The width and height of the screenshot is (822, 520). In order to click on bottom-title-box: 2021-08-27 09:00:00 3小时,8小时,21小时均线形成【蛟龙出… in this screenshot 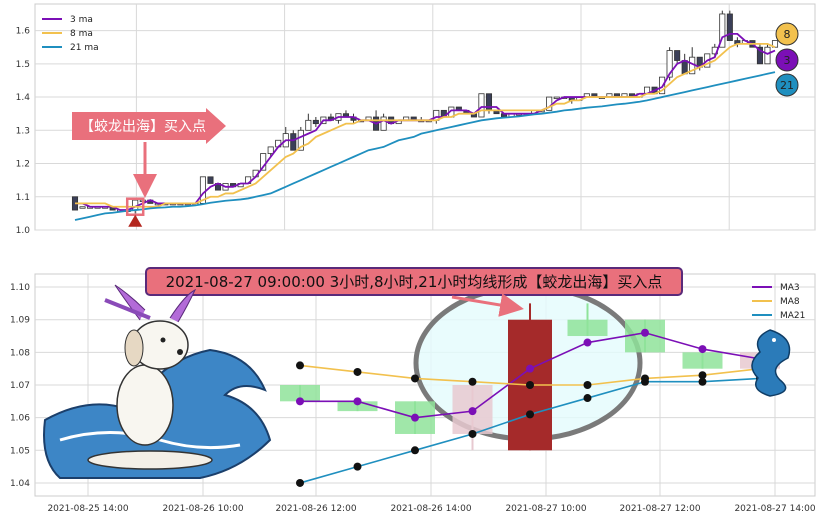, I will do `click(414, 281)`.